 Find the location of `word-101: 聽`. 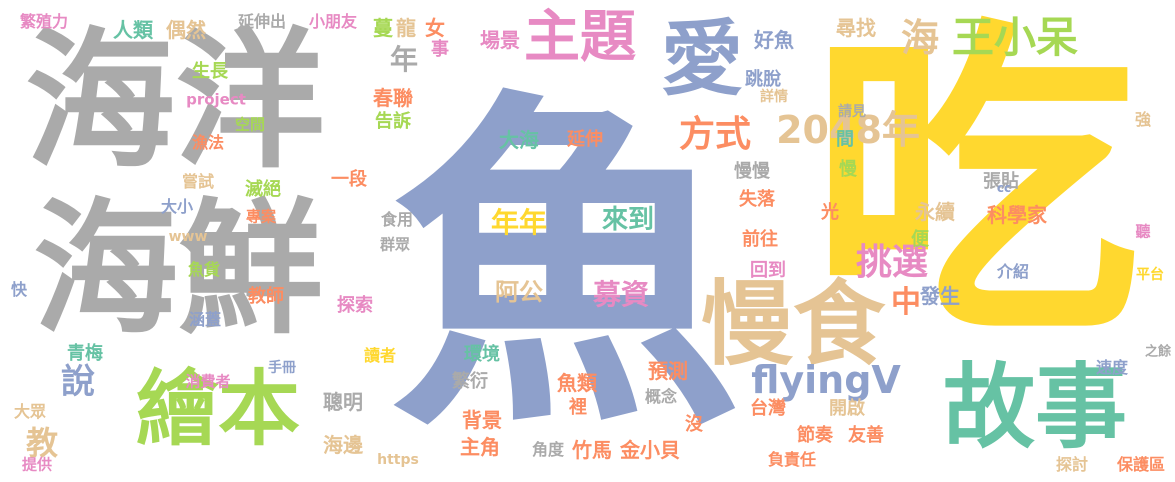

word-101: 聽 is located at coordinates (1143, 231).